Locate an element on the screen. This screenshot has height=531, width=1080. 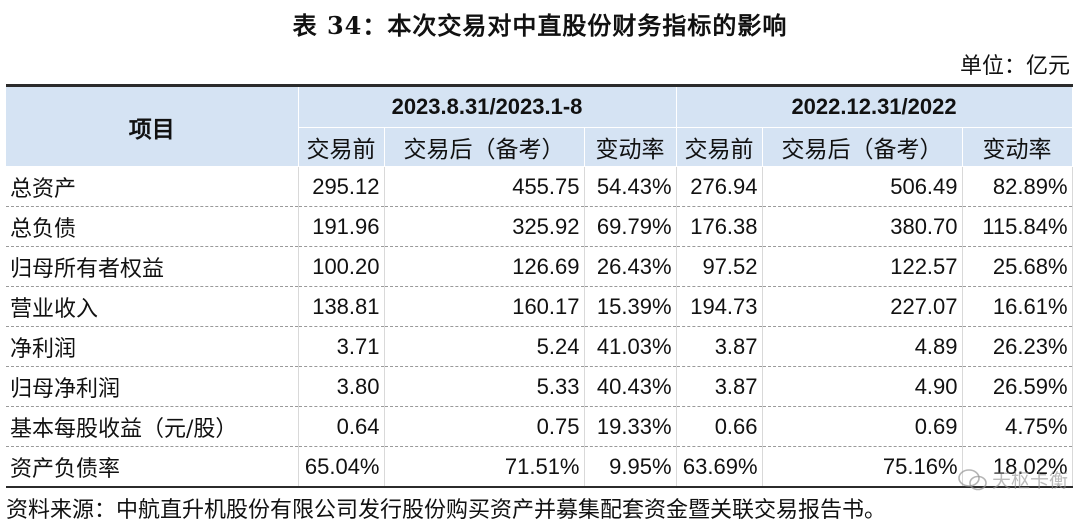
table-cell: 4.75% is located at coordinates (1017, 426).